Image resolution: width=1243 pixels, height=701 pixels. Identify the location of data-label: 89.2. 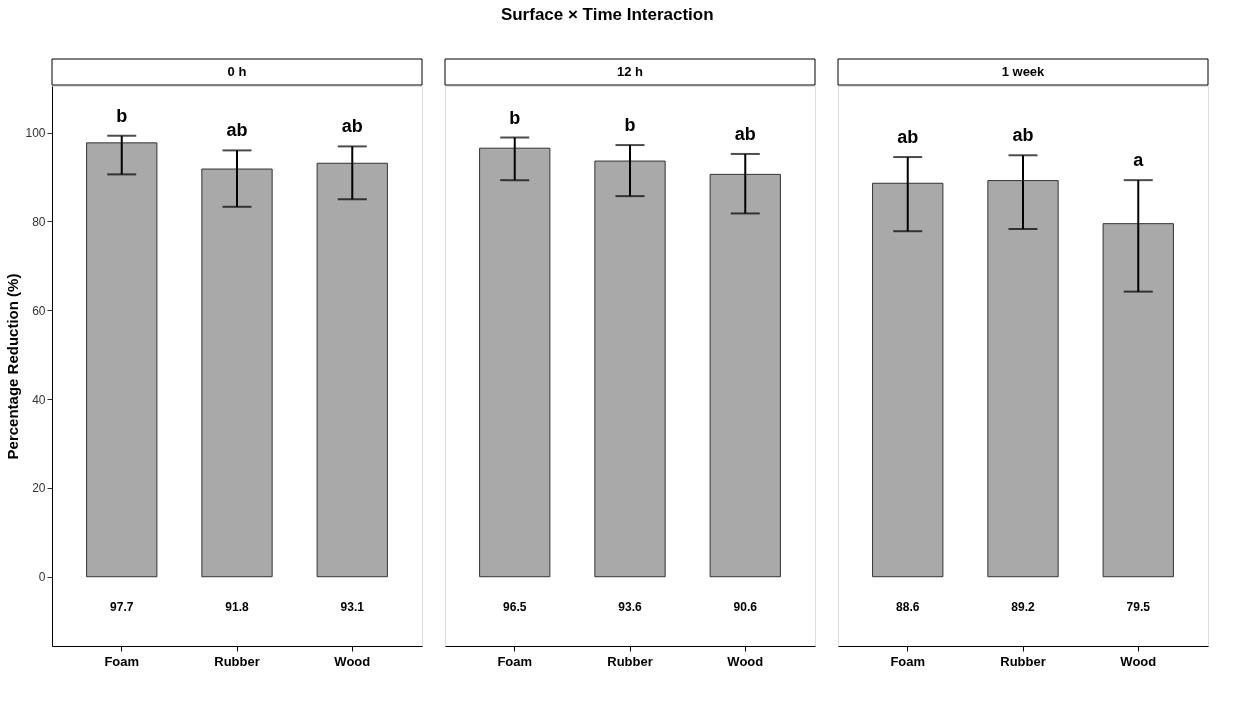
(1023, 606).